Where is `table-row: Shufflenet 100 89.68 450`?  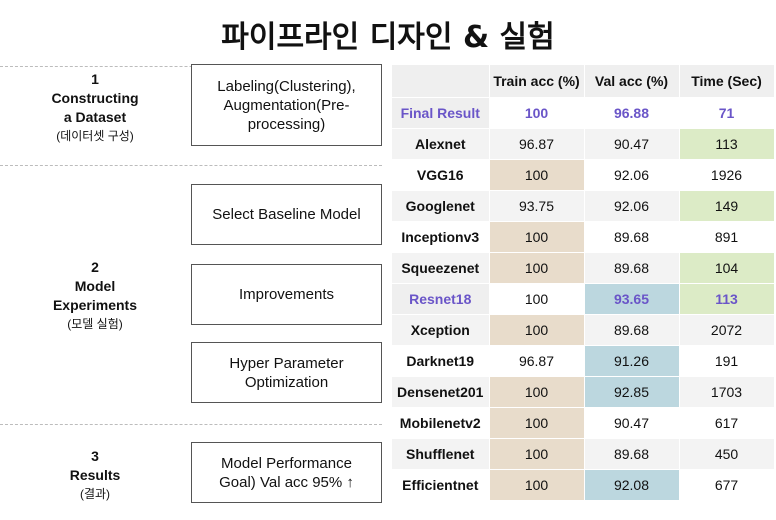 table-row: Shufflenet 100 89.68 450 is located at coordinates (583, 454).